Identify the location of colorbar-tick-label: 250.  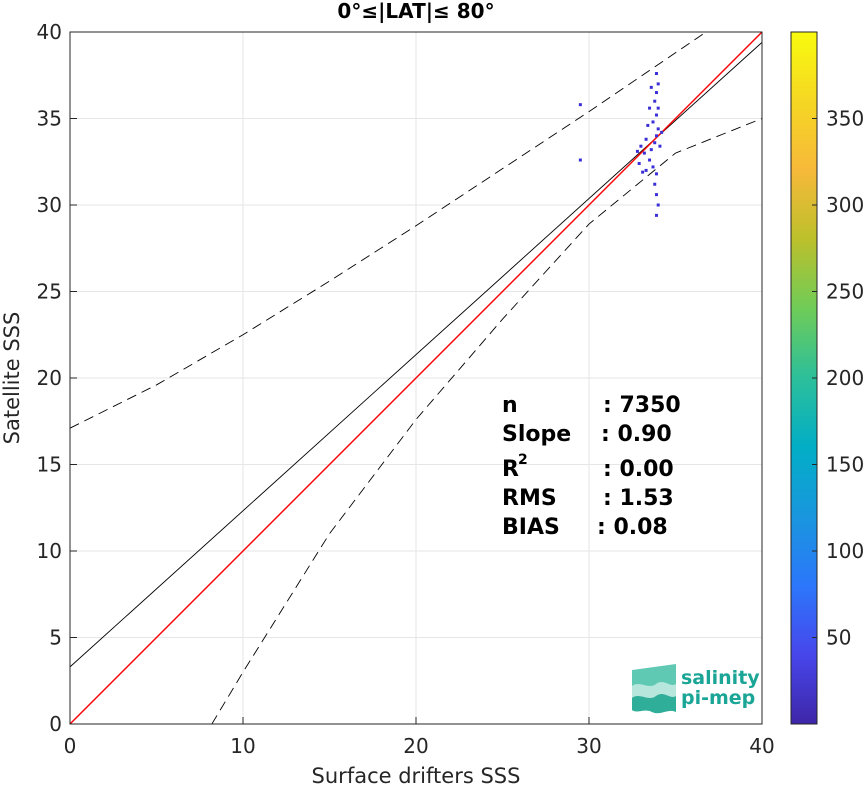
(845, 292).